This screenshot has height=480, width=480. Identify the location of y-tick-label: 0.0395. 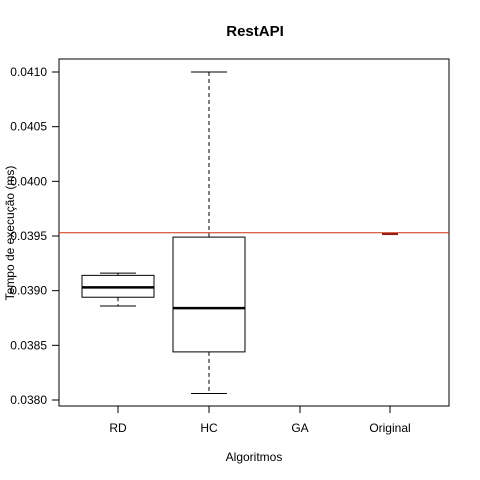
(28, 236).